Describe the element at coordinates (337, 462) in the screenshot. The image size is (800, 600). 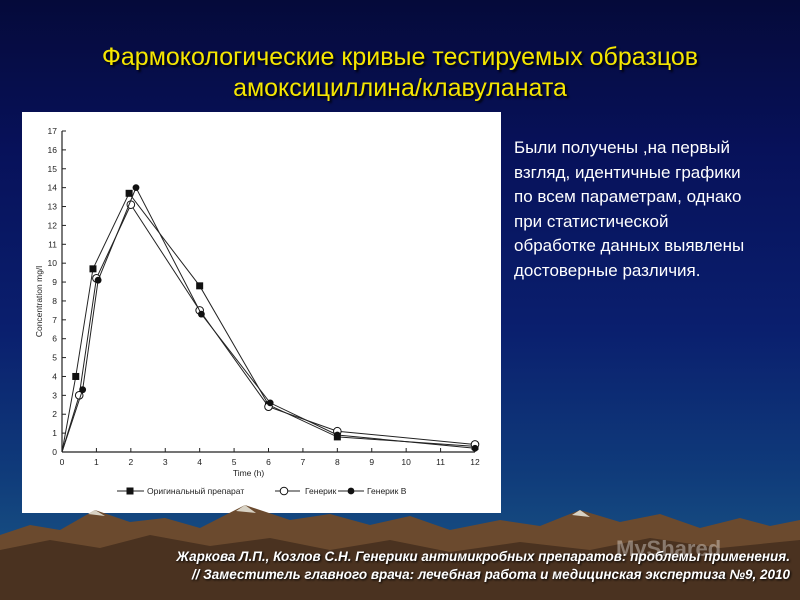
I see `x-tick-label: 8` at that location.